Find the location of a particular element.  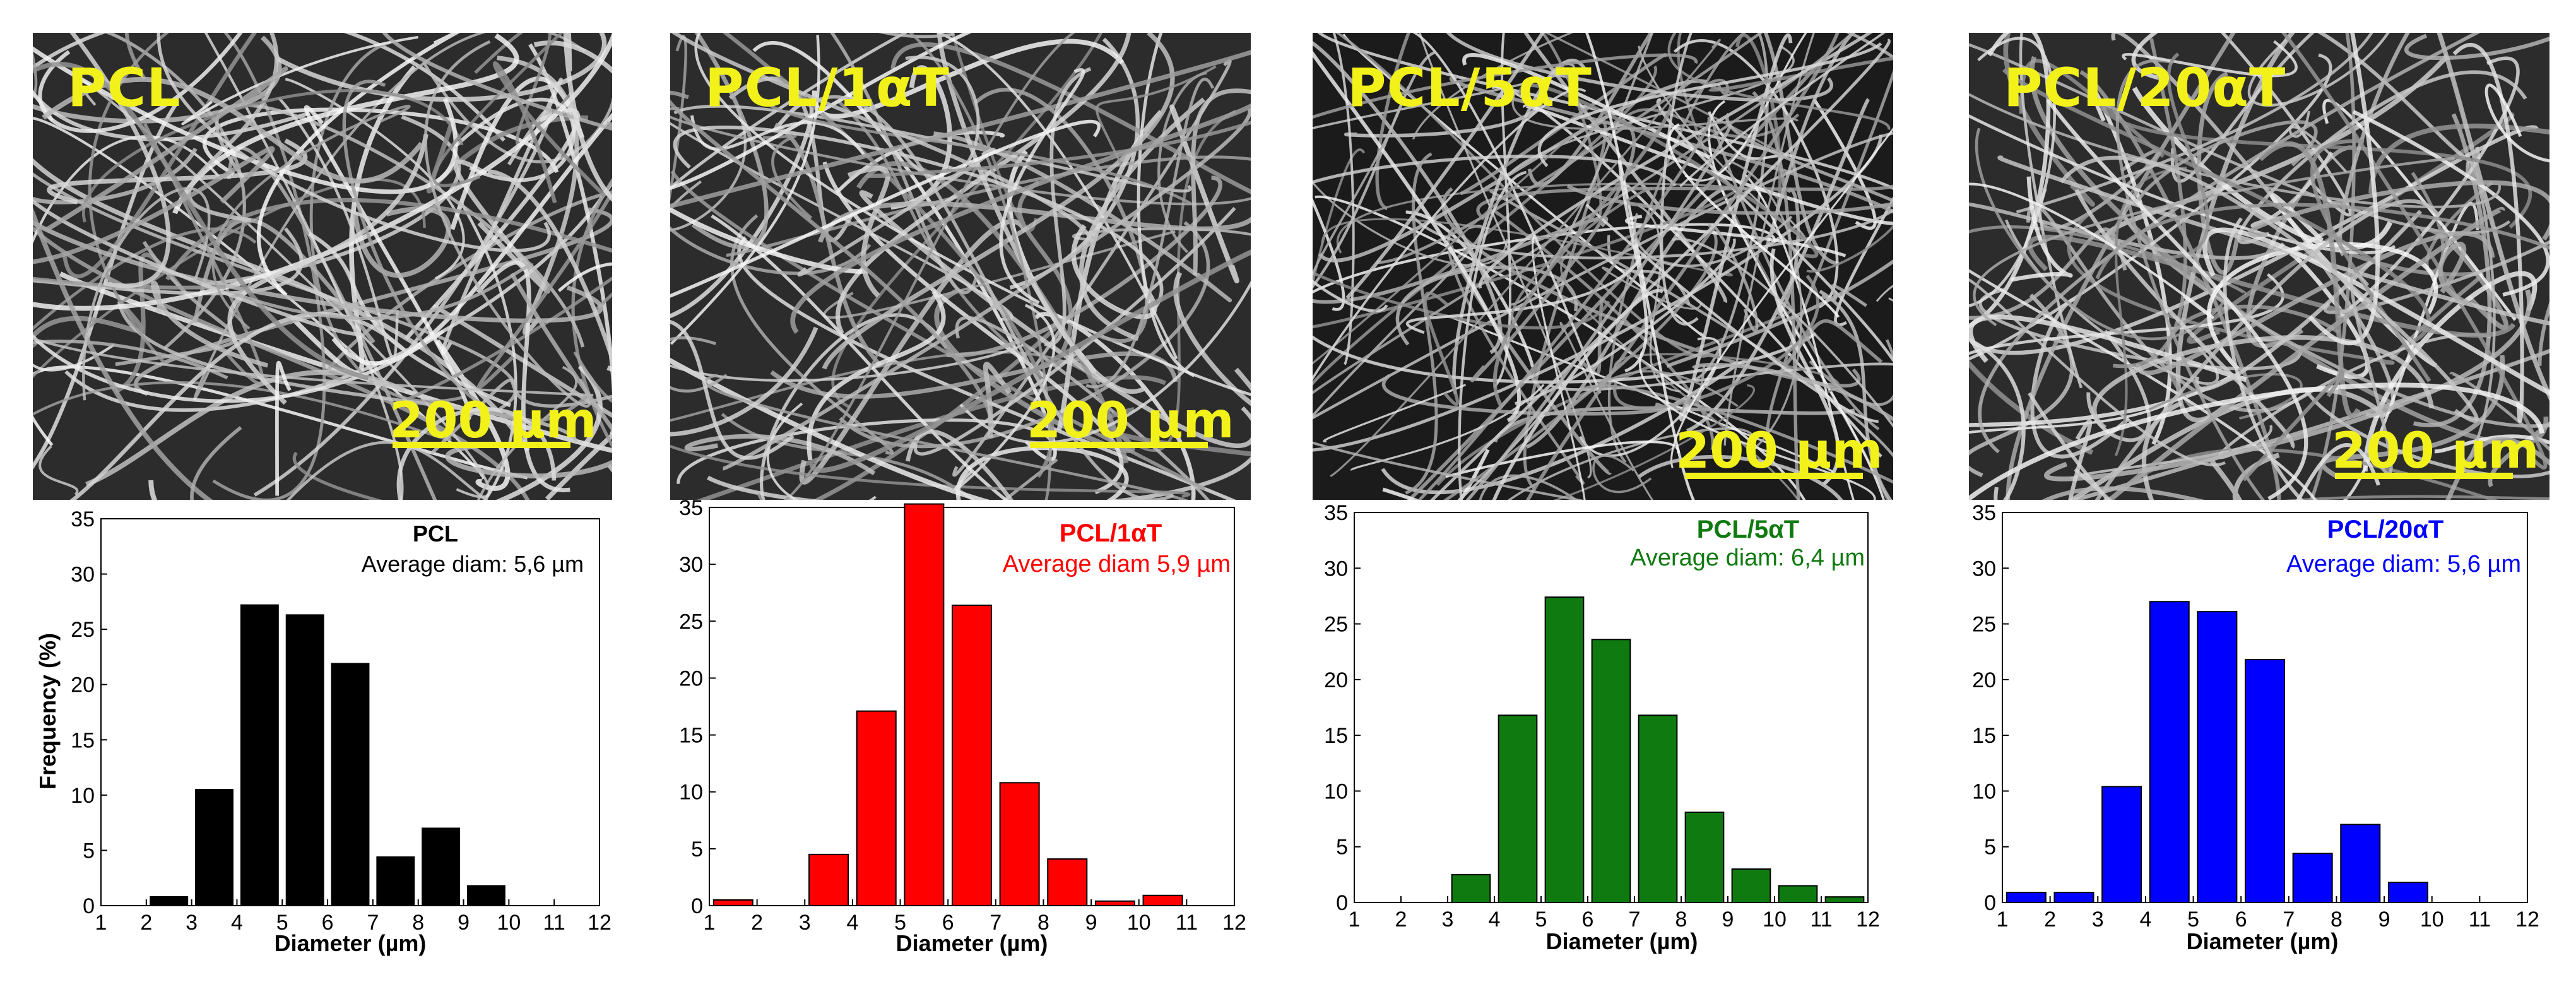

legend-series-name: PCL/5αT is located at coordinates (1748, 529).